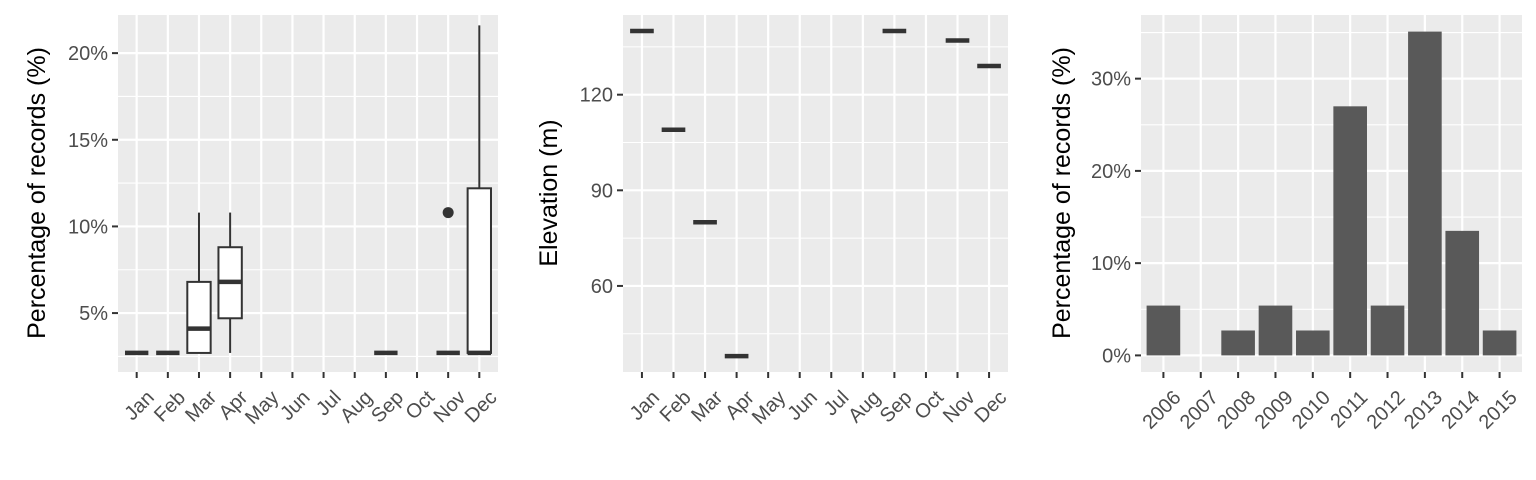  Describe the element at coordinates (864, 407) in the screenshot. I see `x-tick-label: Aug` at that location.